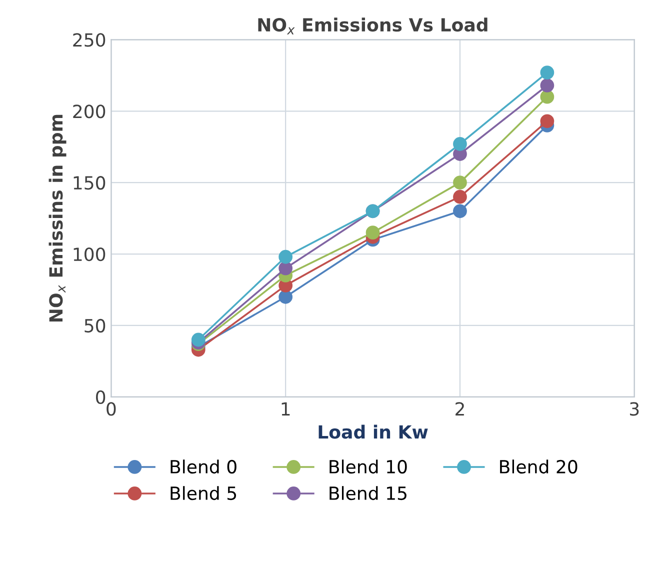  I want to click on chart-title: NO$_{x}$ Emissions Vs Load, so click(373, 26).